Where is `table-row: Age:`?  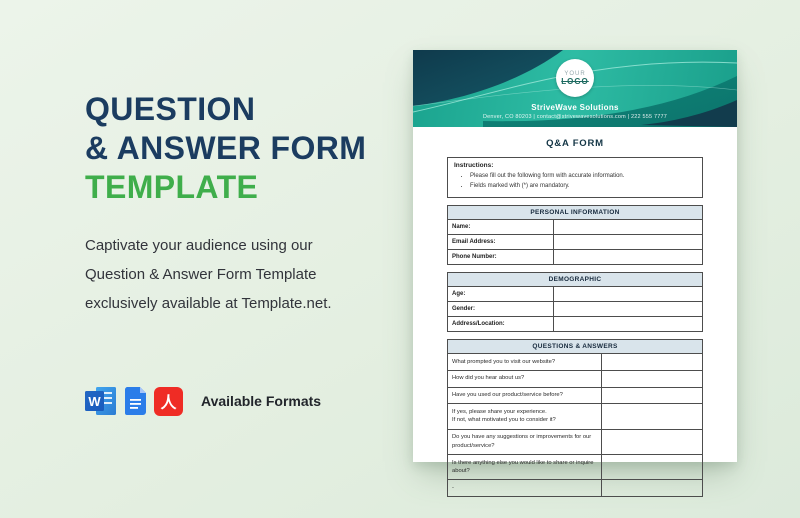 table-row: Age: is located at coordinates (575, 294).